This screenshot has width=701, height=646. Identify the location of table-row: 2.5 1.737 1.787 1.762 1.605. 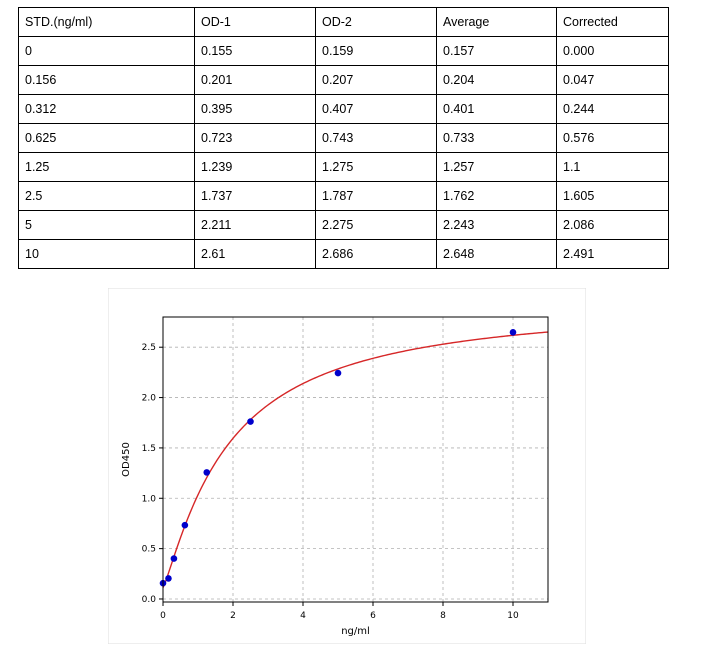
(343, 196).